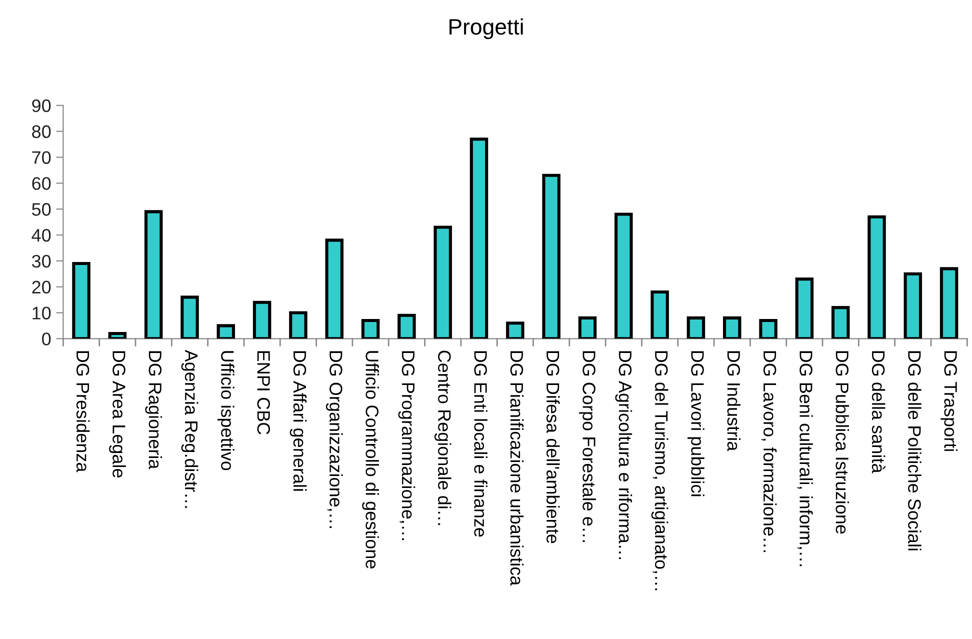  Describe the element at coordinates (41, 209) in the screenshot. I see `y-tick-label: 50` at that location.